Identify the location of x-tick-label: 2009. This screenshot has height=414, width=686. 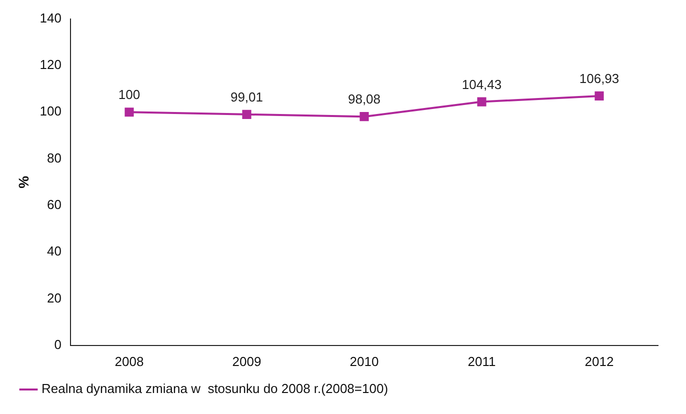
(247, 361).